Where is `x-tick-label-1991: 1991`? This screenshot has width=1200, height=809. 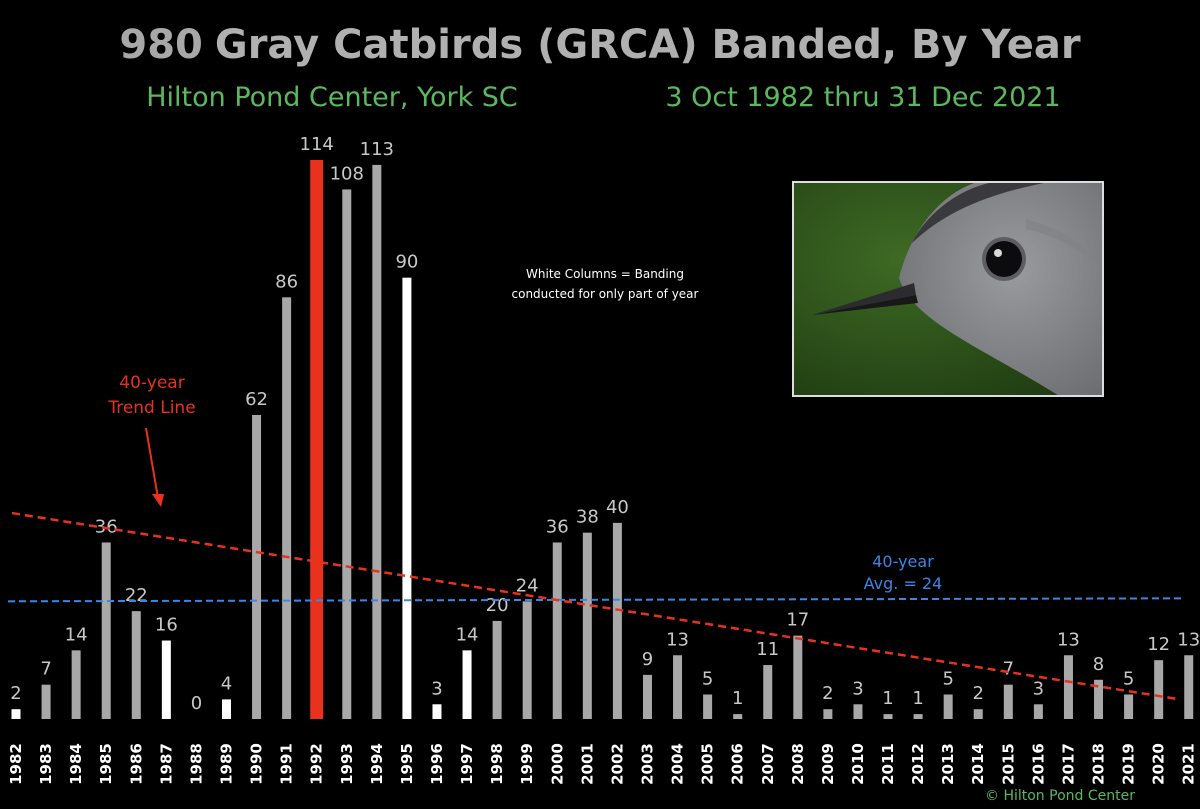 x-tick-label-1991: 1991 is located at coordinates (287, 764).